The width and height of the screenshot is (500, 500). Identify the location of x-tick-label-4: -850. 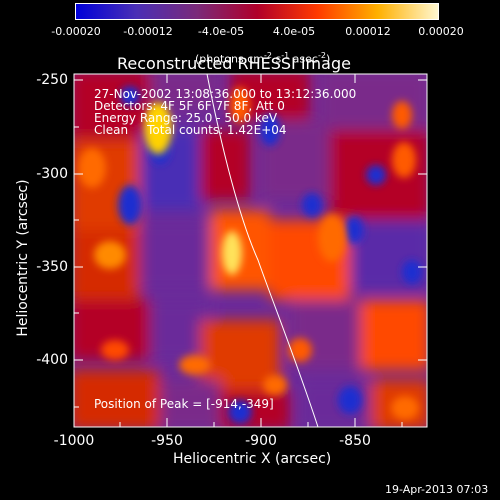
(355, 441).